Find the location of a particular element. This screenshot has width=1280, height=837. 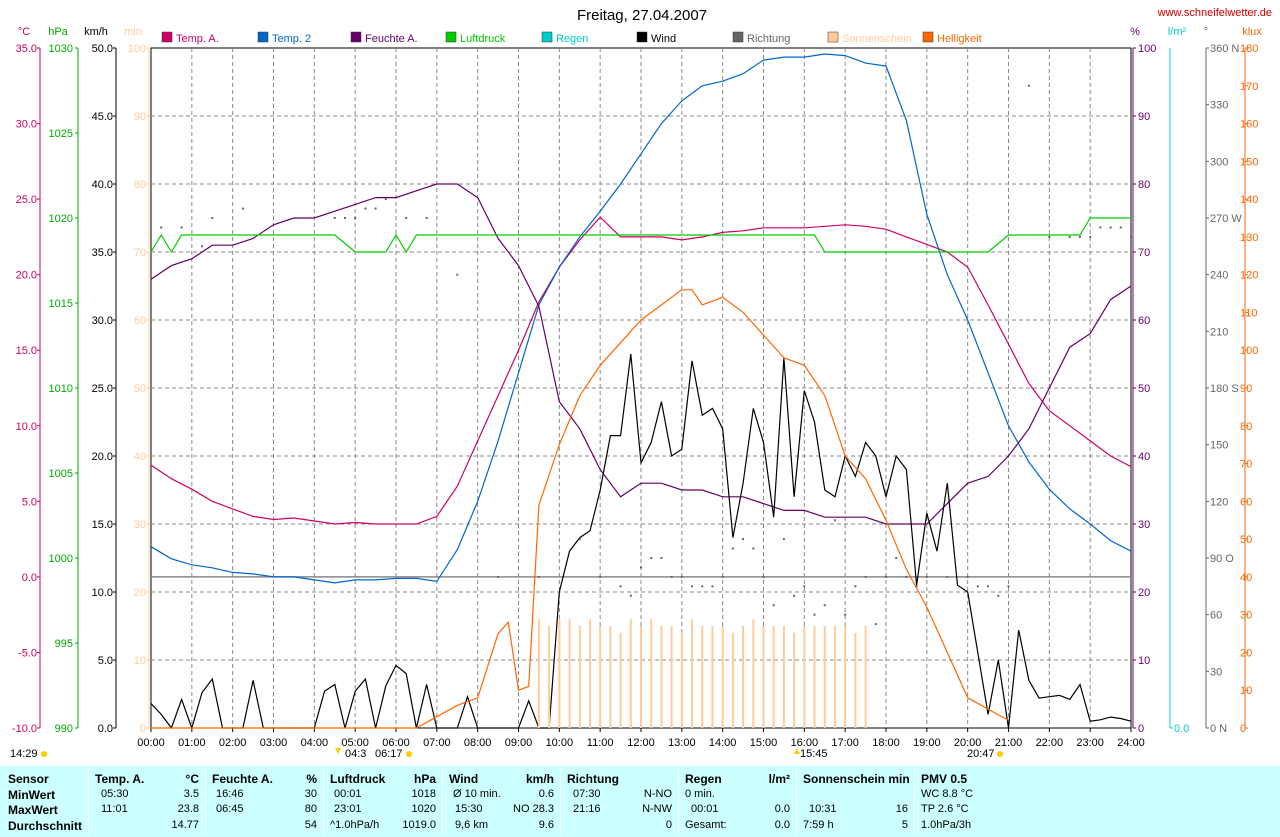

wind-tick-label: 0.0 is located at coordinates (105, 729).